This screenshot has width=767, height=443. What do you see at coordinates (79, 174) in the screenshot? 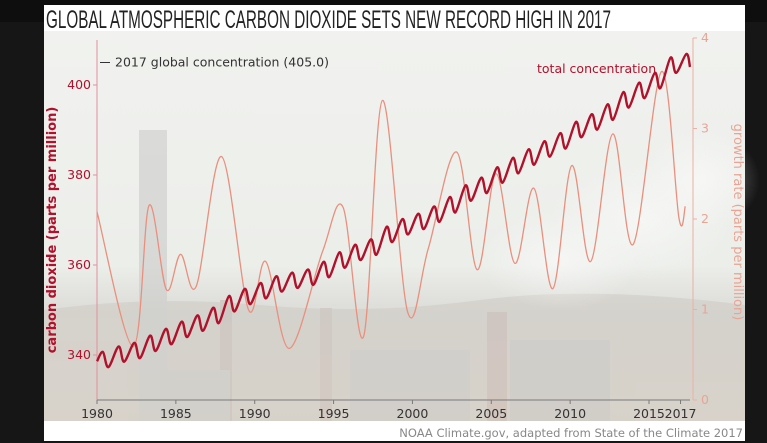
I see `left-y-tick-label: 380` at bounding box center [79, 174].